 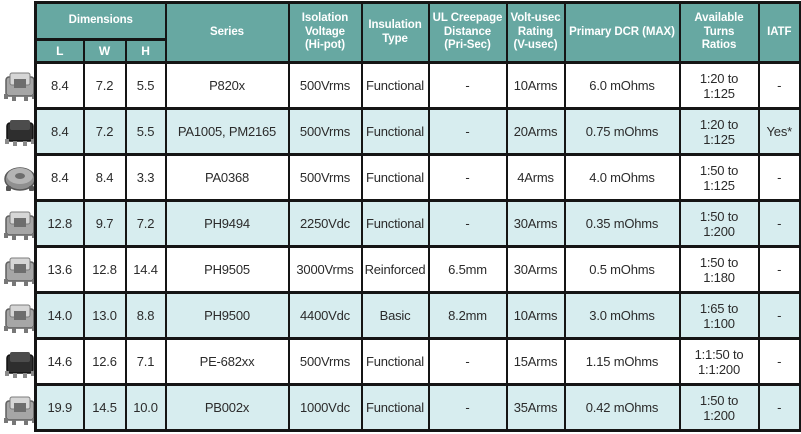 I want to click on header-series: Series, so click(x=227, y=32).